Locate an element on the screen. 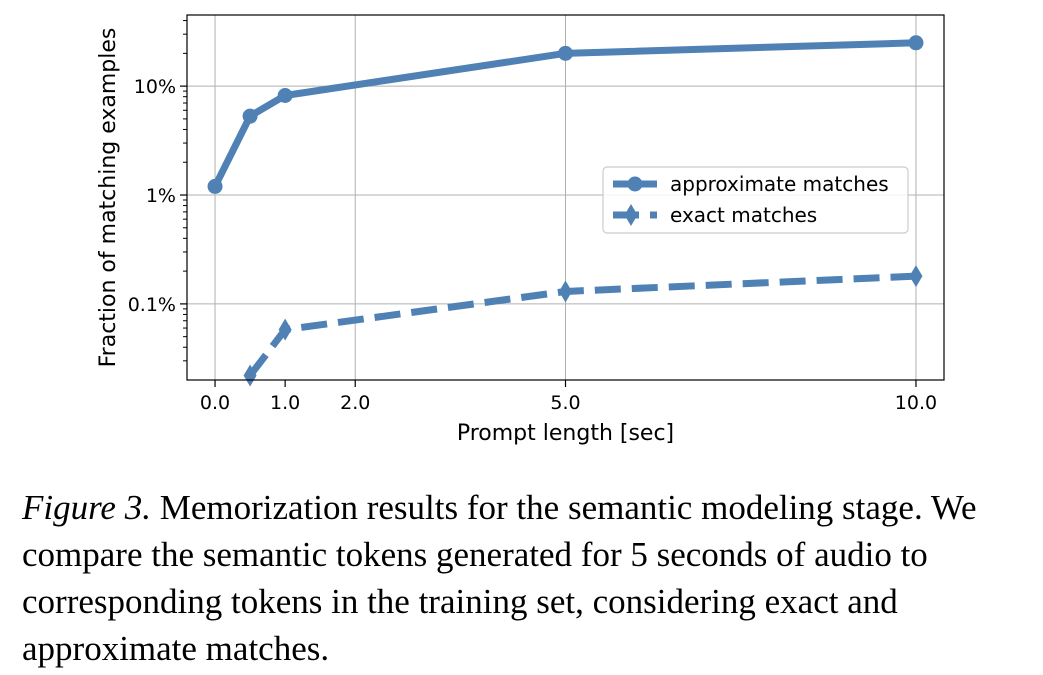  y-tick-label: 10% is located at coordinates (155, 87).